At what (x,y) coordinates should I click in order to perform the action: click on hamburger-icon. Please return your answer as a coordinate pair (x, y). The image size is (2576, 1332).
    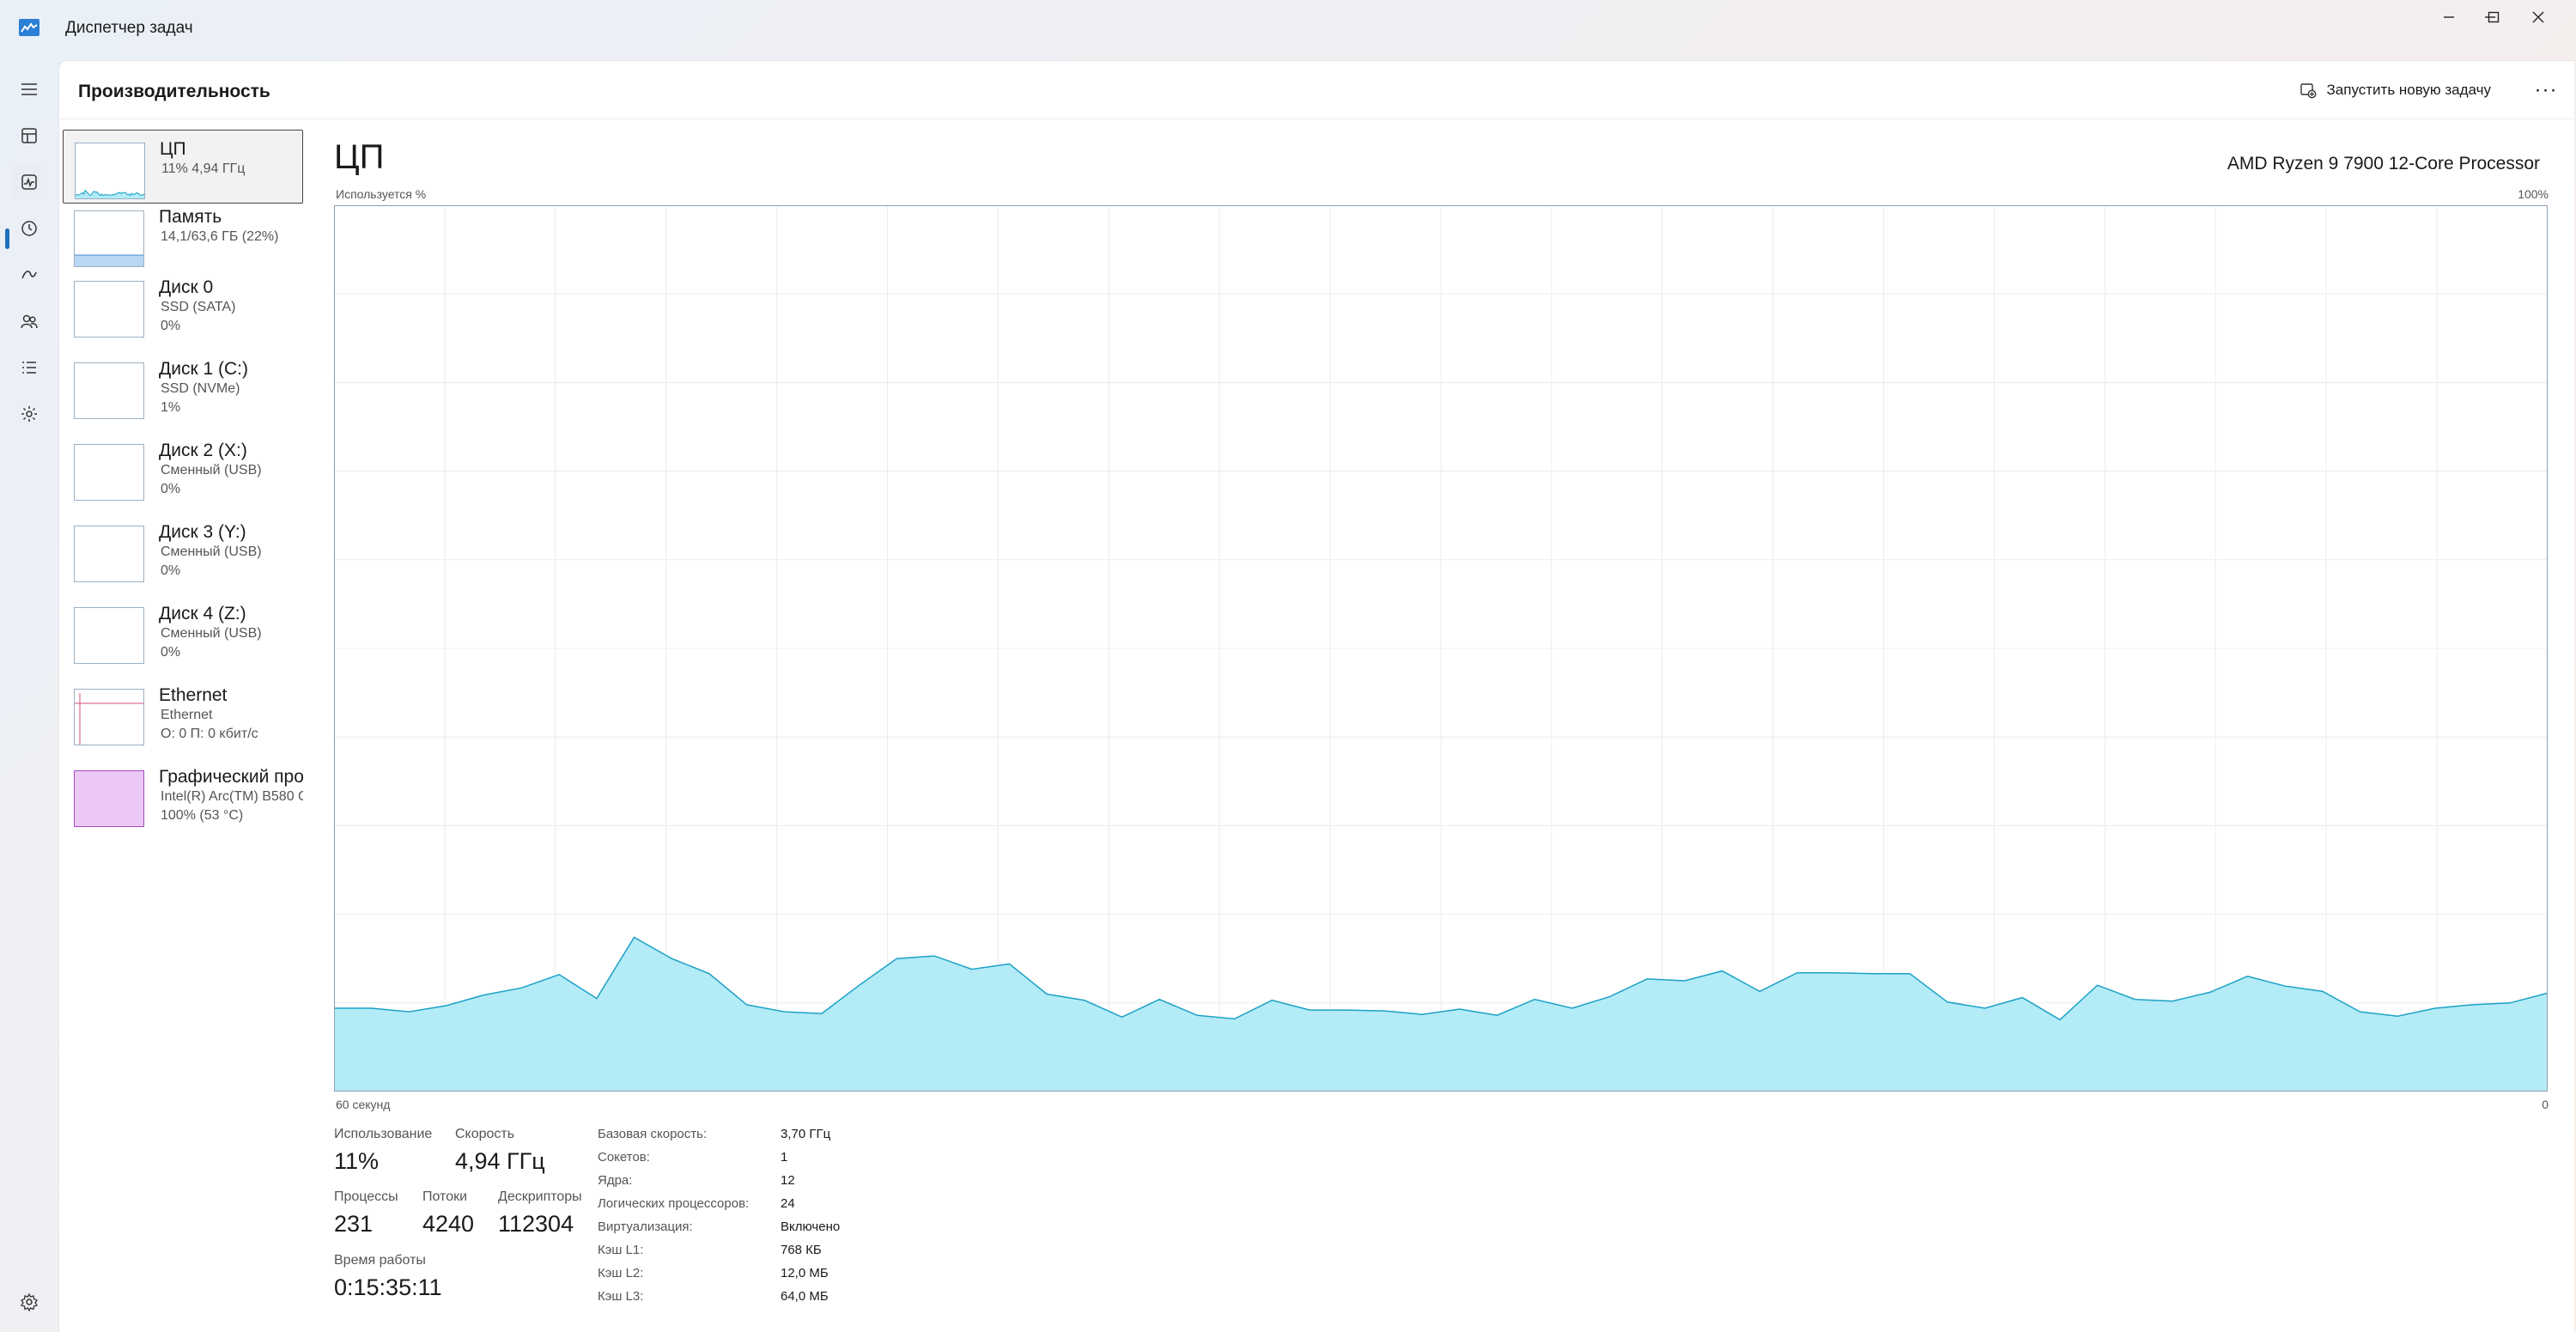
    Looking at the image, I should click on (29, 89).